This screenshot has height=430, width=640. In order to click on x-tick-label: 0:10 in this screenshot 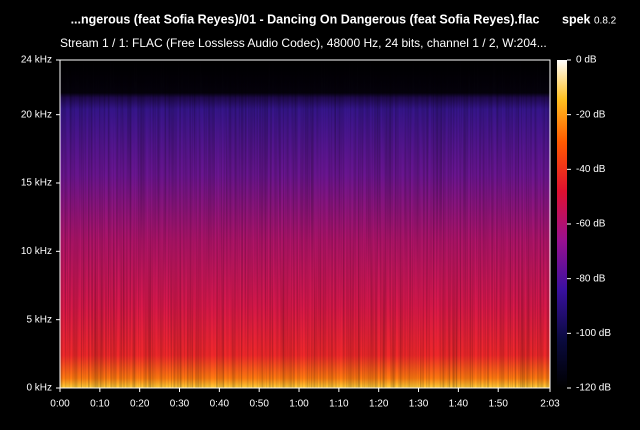, I will do `click(100, 404)`.